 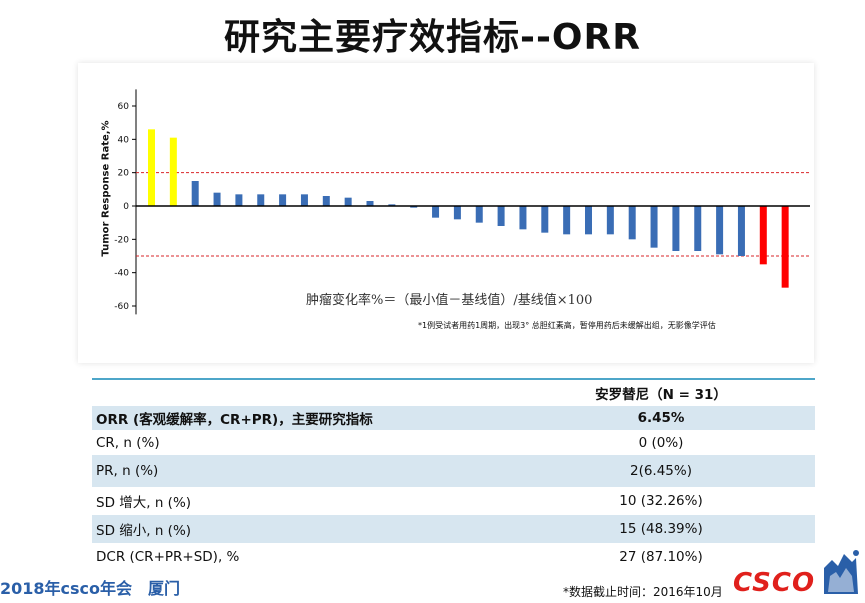 What do you see at coordinates (567, 325) in the screenshot?
I see `chart-footnote: *1例受试者用药1周期，出现3° 总胆红素高，暂停用药后未缓解出组，无影像学评估` at bounding box center [567, 325].